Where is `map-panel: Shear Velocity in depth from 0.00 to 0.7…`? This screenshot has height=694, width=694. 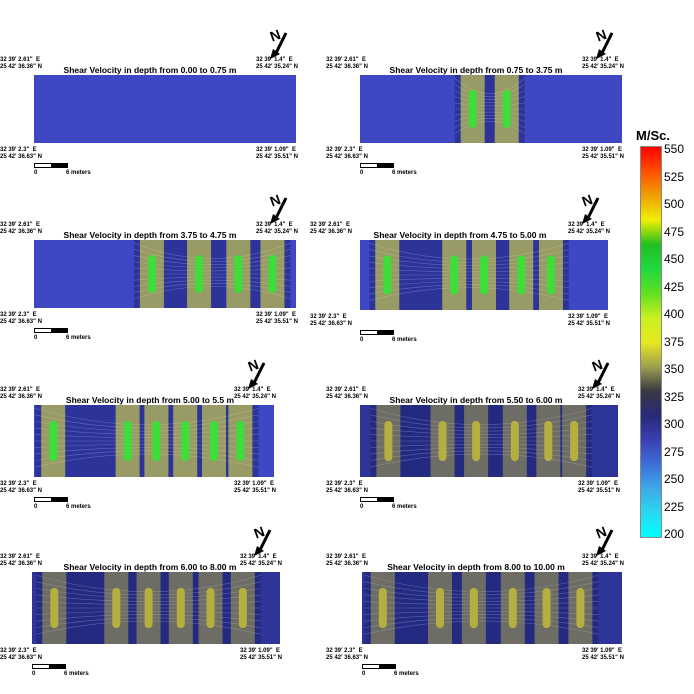
map-panel: Shear Velocity in depth from 0.00 to 0.7… is located at coordinates (150, 103).